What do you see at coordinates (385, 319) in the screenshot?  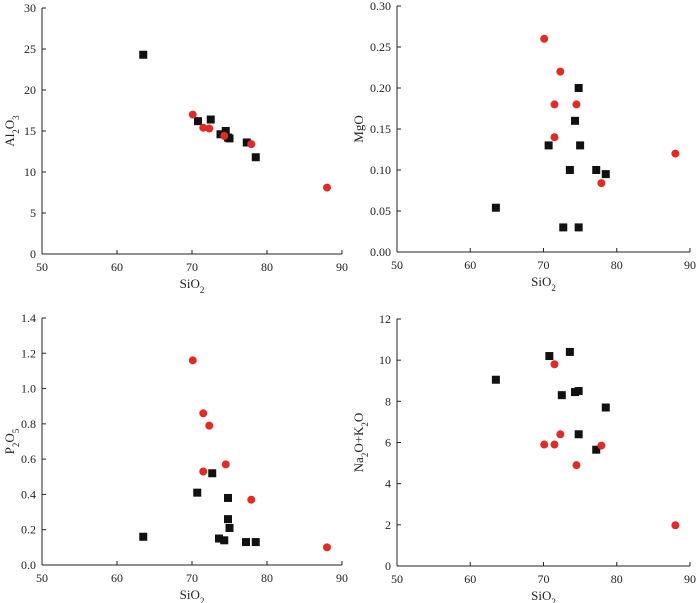 I see `alkali-y-tick-label: 12` at bounding box center [385, 319].